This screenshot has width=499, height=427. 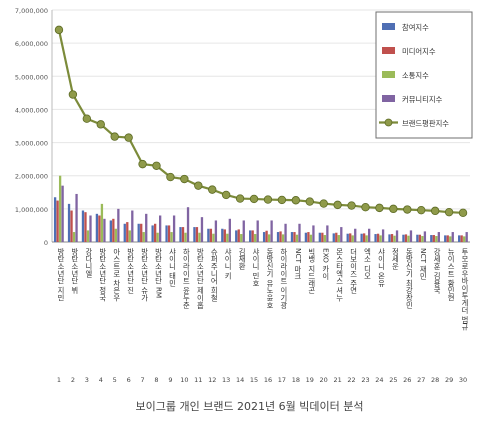 I want to click on y-tick-label: 3,000,000, so click(x=31, y=144).